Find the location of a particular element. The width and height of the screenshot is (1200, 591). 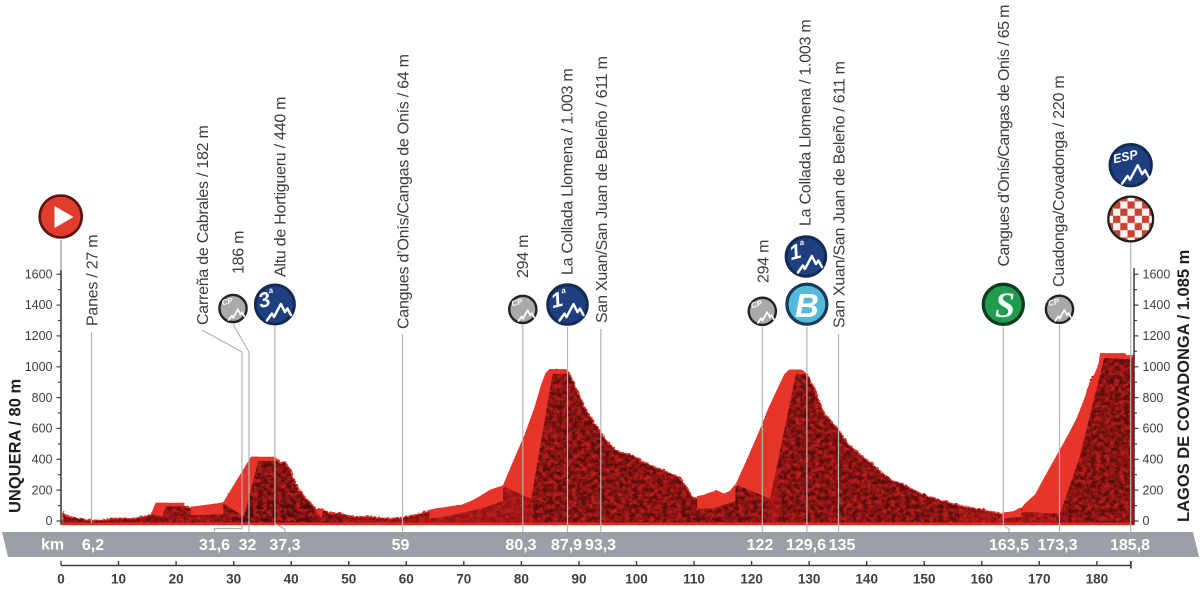

svg-text: 129,6 is located at coordinates (806, 545).